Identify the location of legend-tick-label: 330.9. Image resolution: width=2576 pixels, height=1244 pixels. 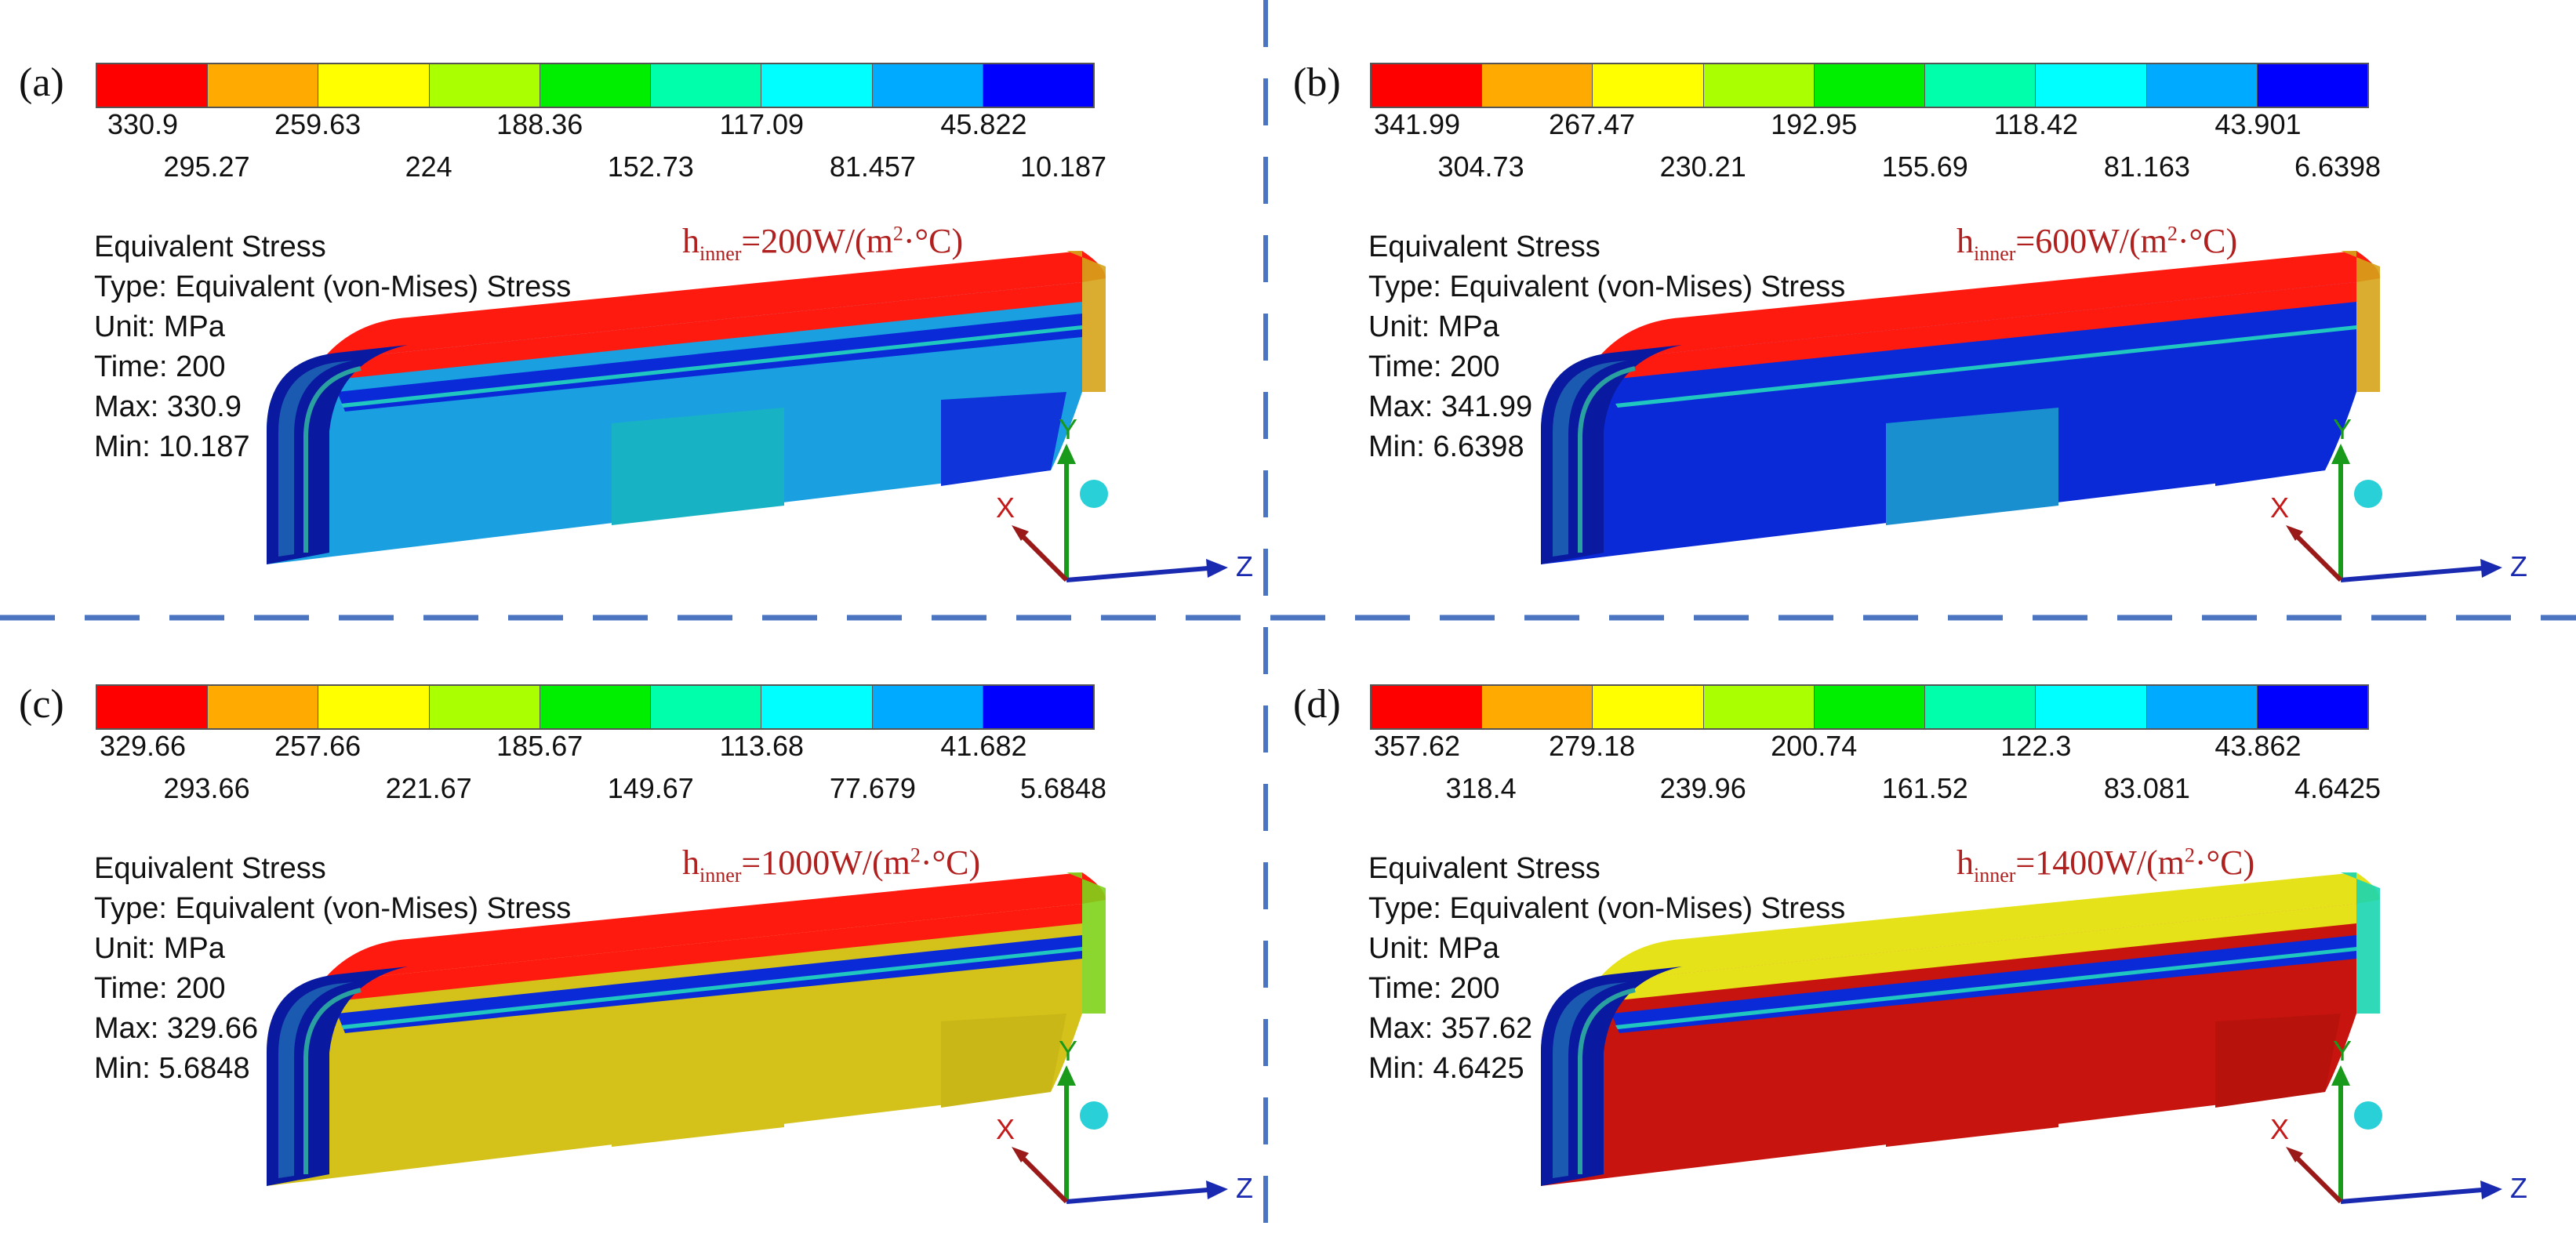
(143, 124).